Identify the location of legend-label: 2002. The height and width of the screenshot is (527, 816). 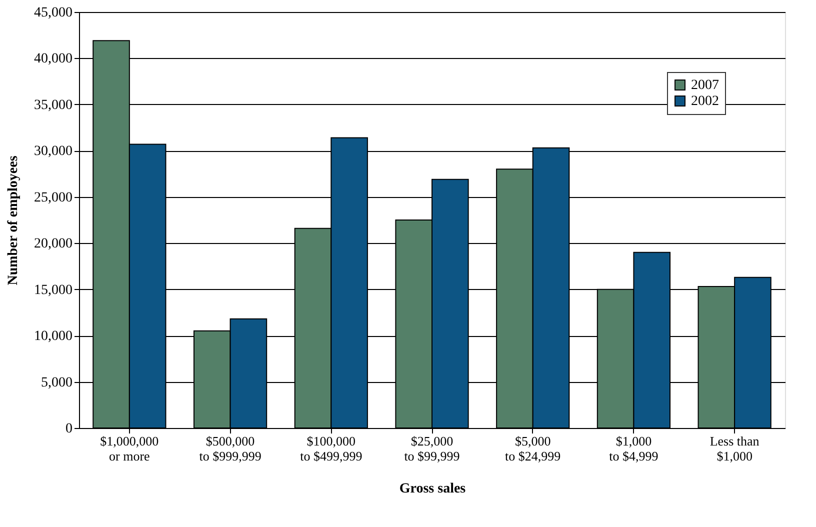
(705, 101).